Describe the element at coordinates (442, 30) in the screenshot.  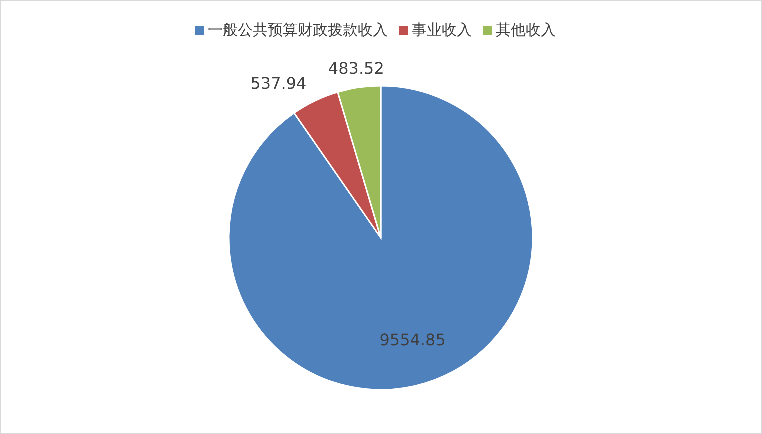
I see `legend-label: 事业收入` at that location.